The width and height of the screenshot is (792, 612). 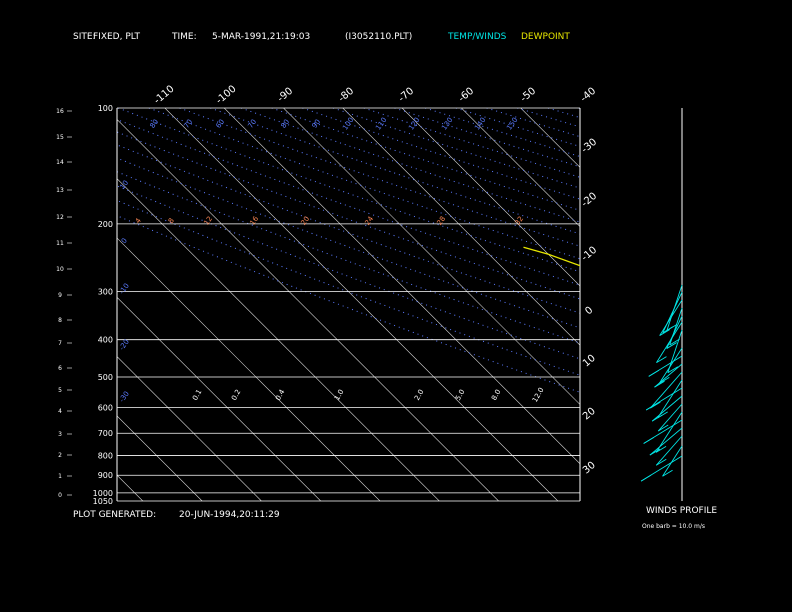 What do you see at coordinates (460, 395) in the screenshot?
I see `lower-mixing-label: 5.0` at bounding box center [460, 395].